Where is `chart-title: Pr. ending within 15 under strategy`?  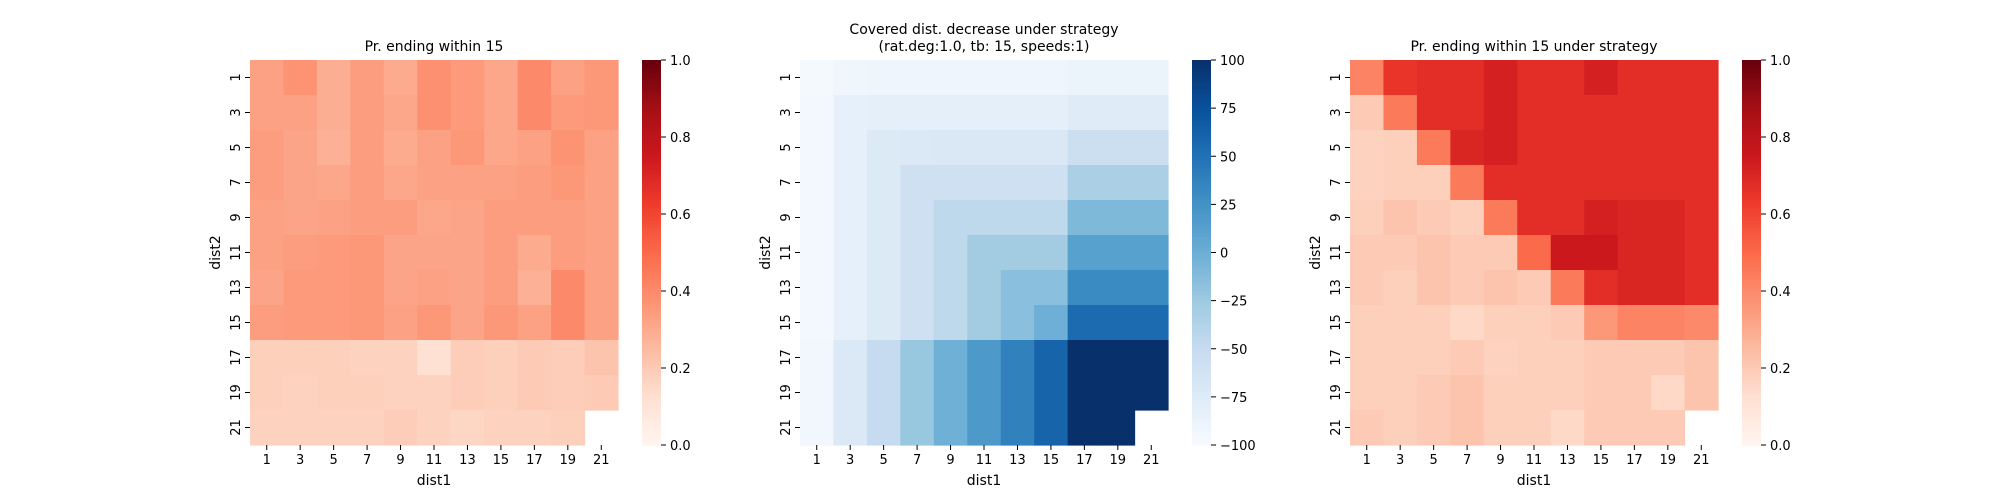 chart-title: Pr. ending within 15 under strategy is located at coordinates (1533, 47).